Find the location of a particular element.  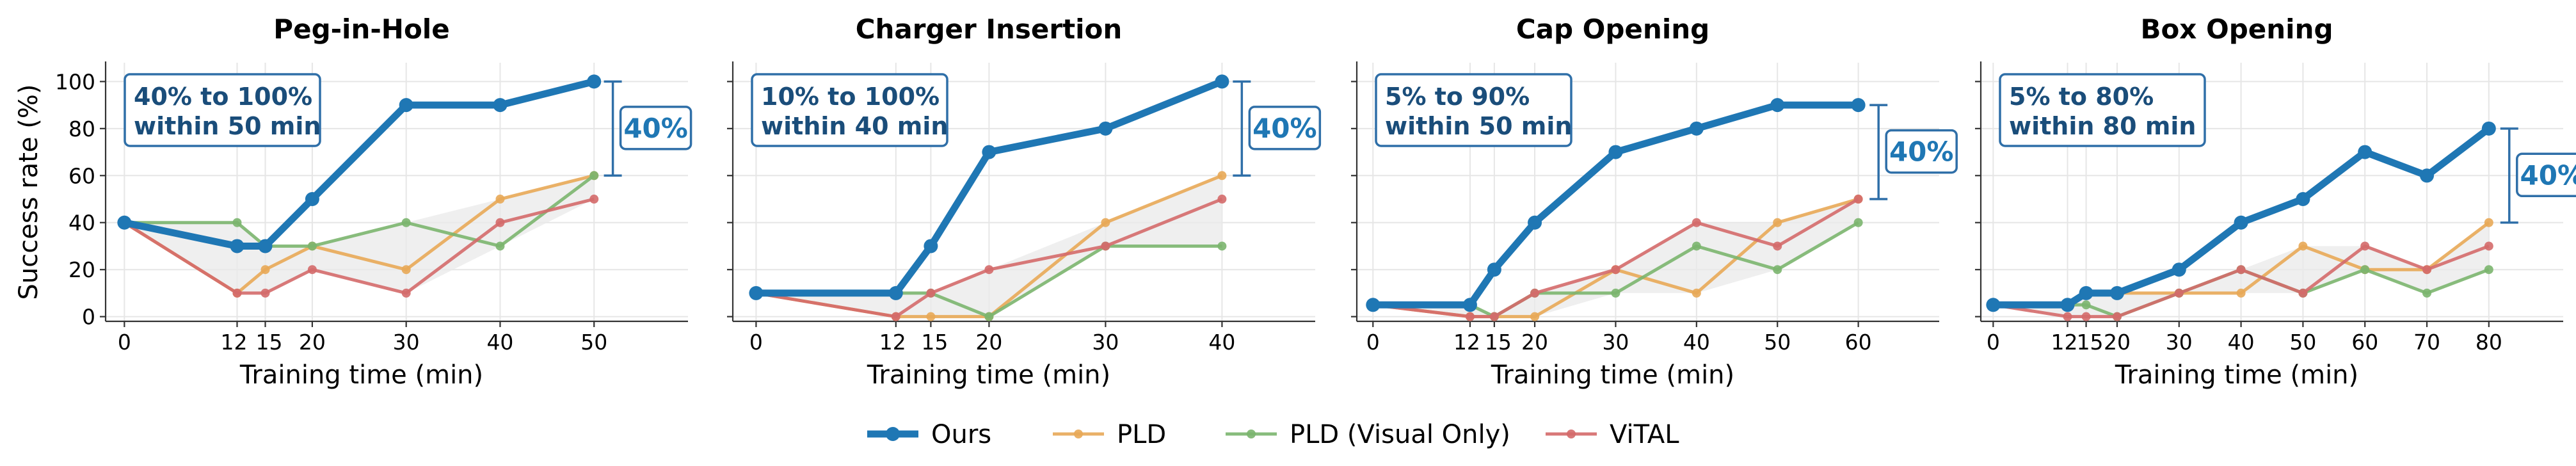

legend-item: ViTAL is located at coordinates (1612, 434).